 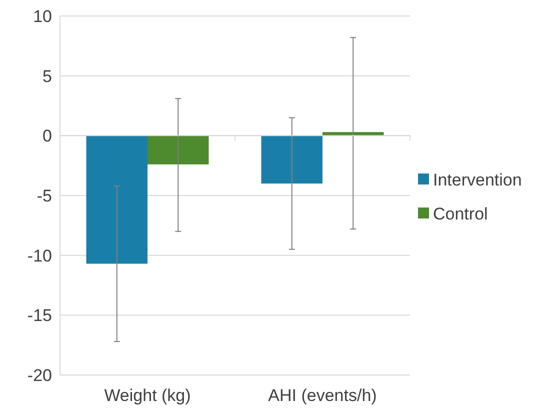 What do you see at coordinates (39, 375) in the screenshot?
I see `y-tick-label: -20` at bounding box center [39, 375].